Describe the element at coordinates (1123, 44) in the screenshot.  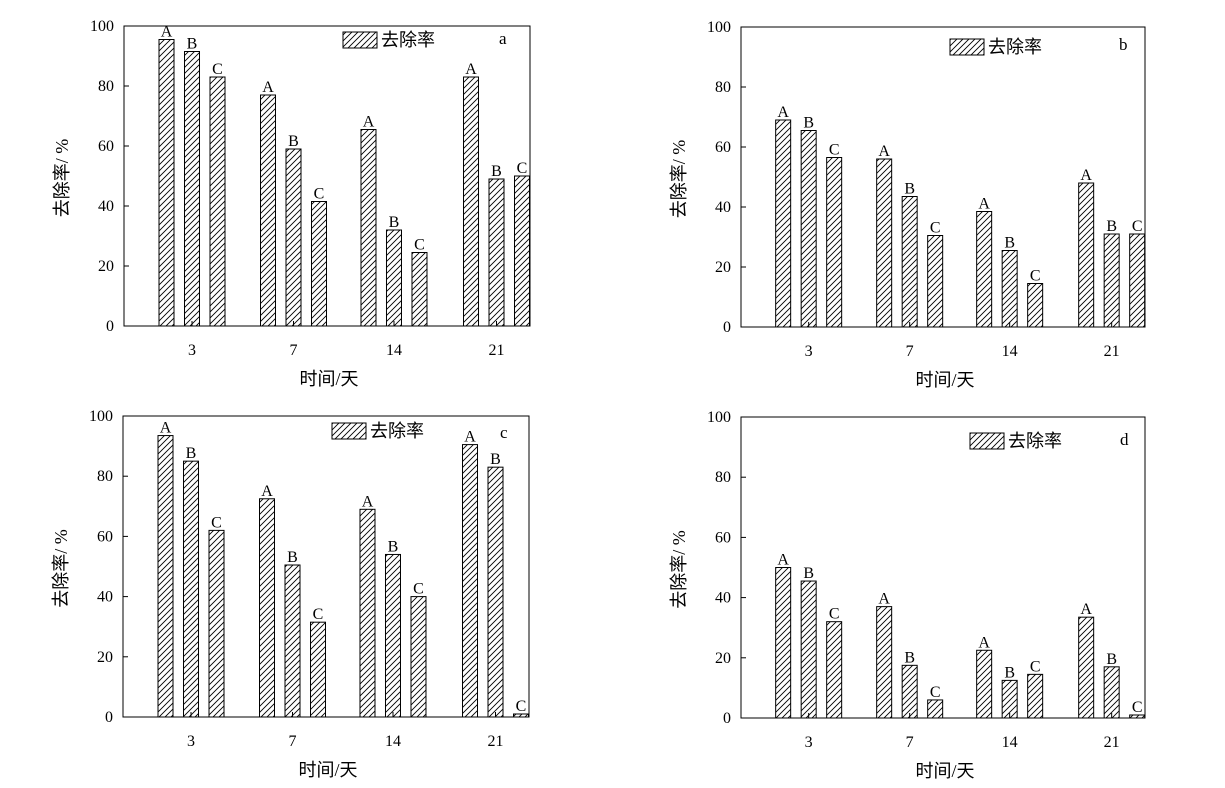
I see `panel-letter: b` at that location.